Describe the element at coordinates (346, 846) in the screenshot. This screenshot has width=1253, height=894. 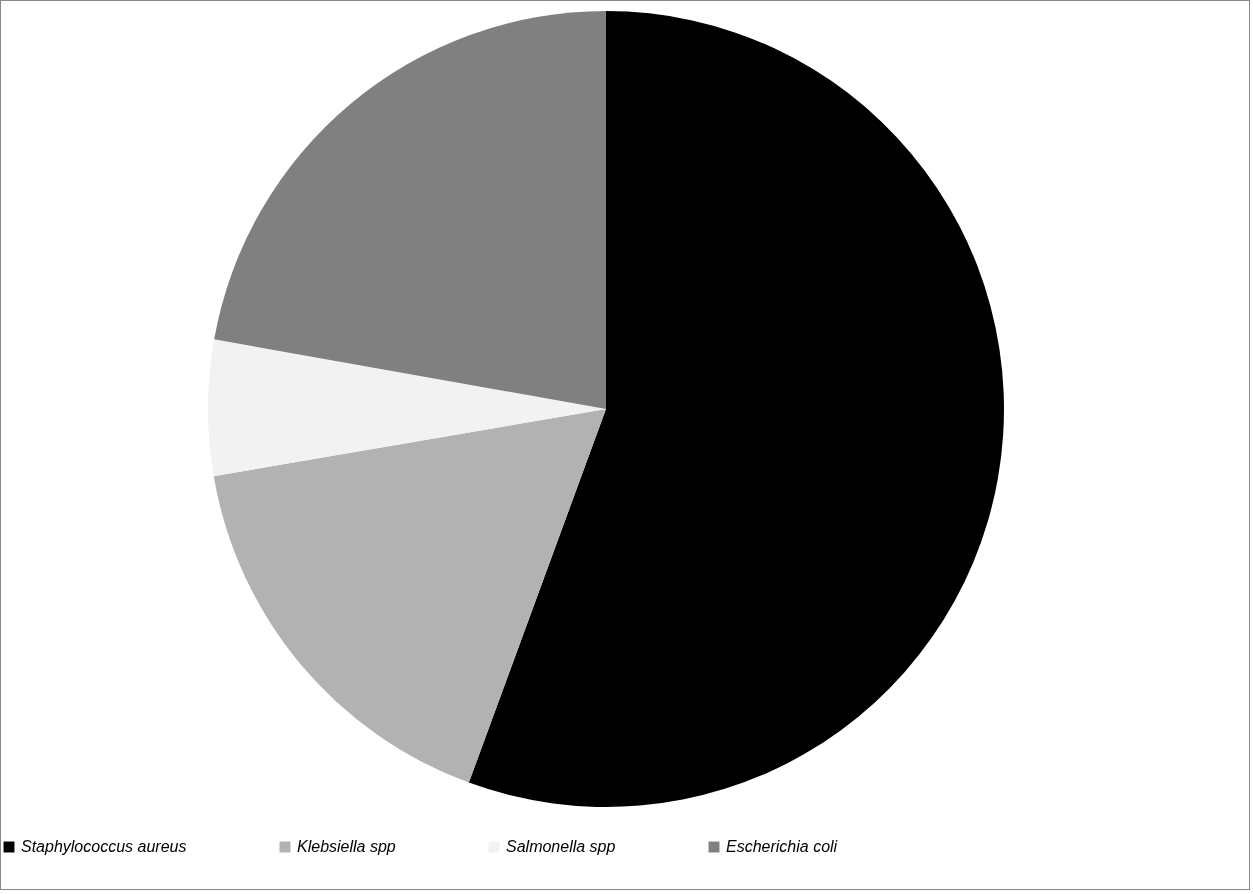
I see `legend-label: Klebsiella spp` at that location.